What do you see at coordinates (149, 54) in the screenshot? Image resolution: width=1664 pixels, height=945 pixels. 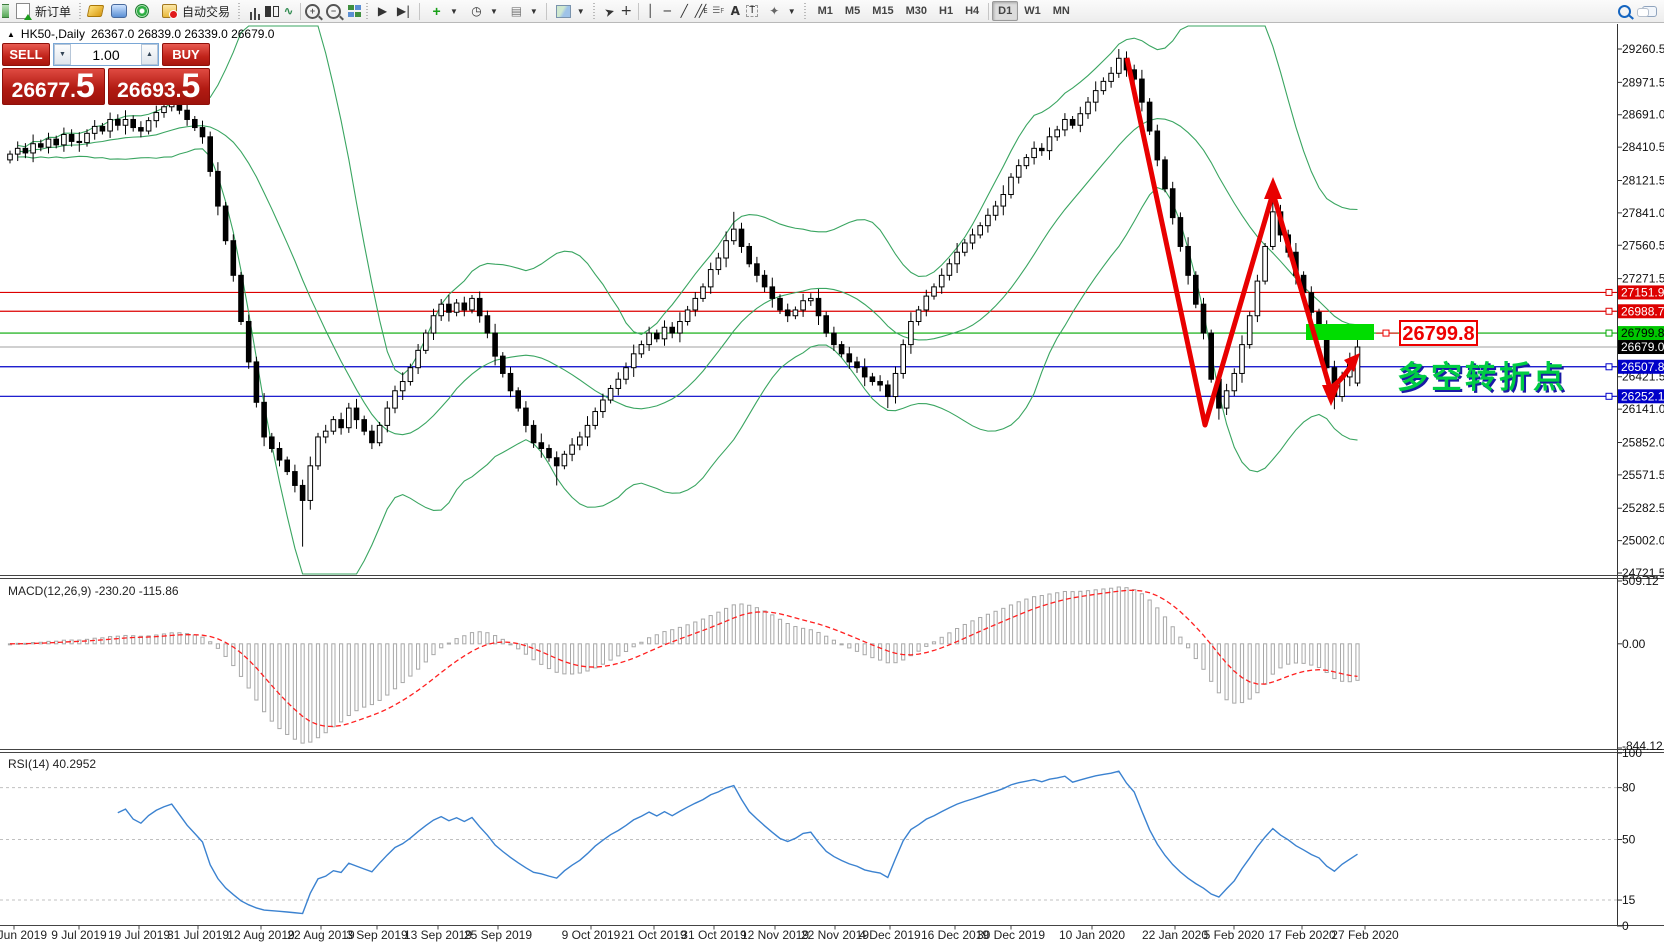 I see `volume-increase-button: ▲` at bounding box center [149, 54].